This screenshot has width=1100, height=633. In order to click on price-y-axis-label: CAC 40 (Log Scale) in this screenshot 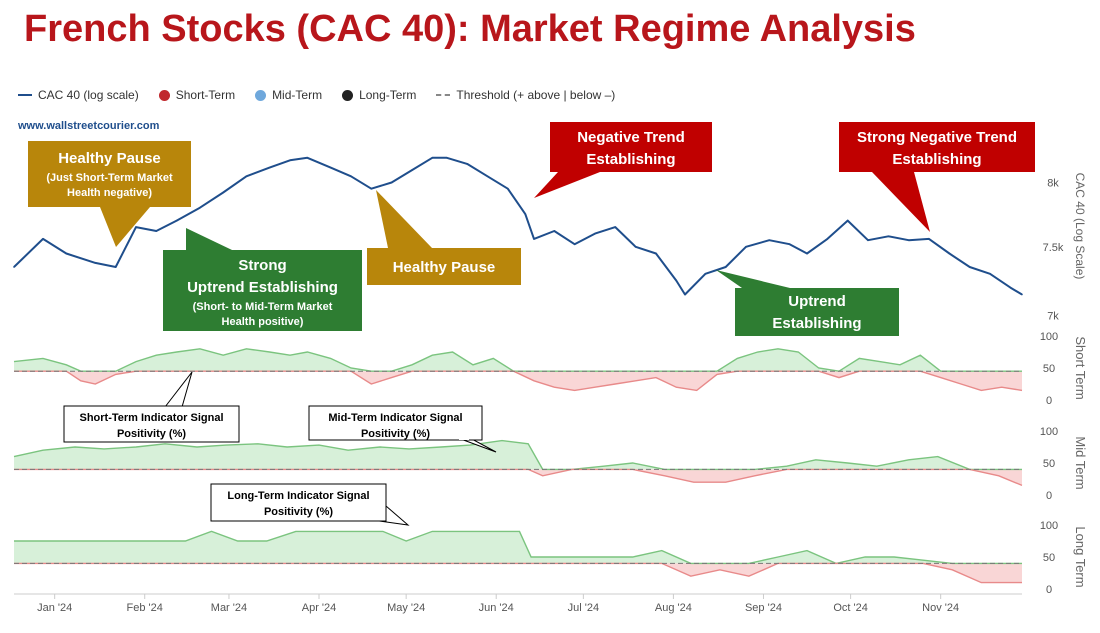, I will do `click(1080, 226)`.